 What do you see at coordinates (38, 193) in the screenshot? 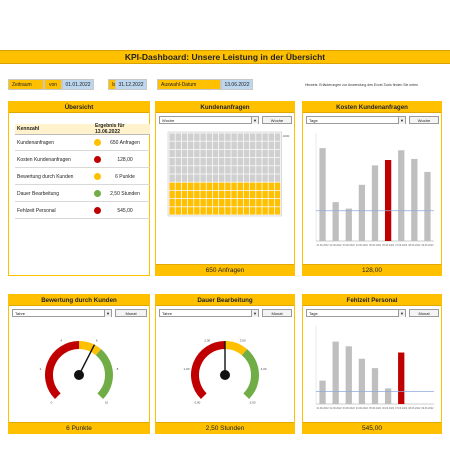
I see `overview-row-label: Dauer Bearbeitung` at bounding box center [38, 193].